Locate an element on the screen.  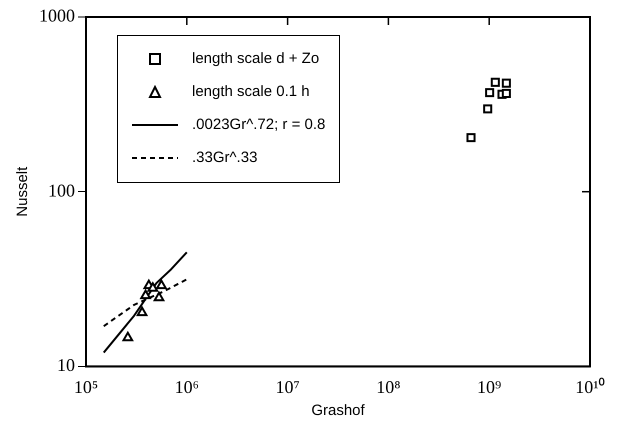
legend-label: .0023Gr^.72; r = 0.8 is located at coordinates (259, 124).